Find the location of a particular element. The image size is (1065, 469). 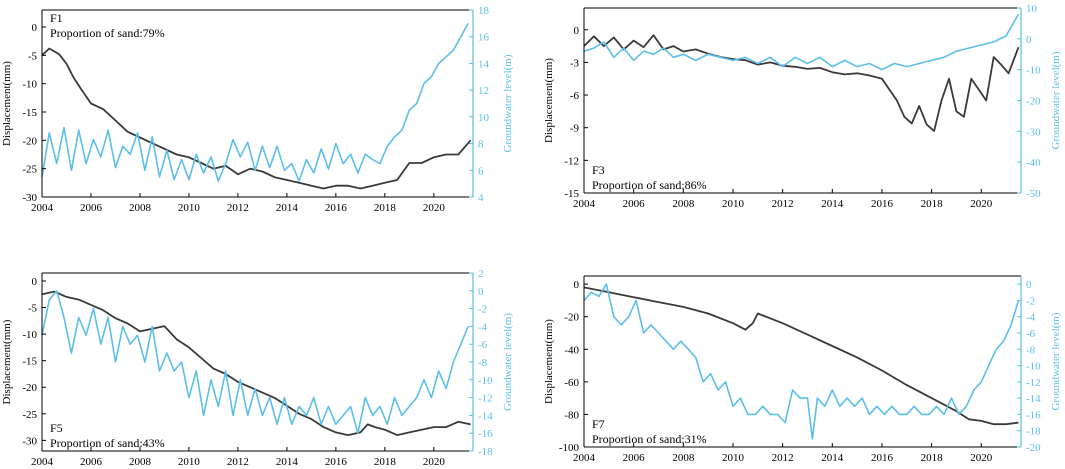

y-left-tick-label: -12 is located at coordinates (571, 161).